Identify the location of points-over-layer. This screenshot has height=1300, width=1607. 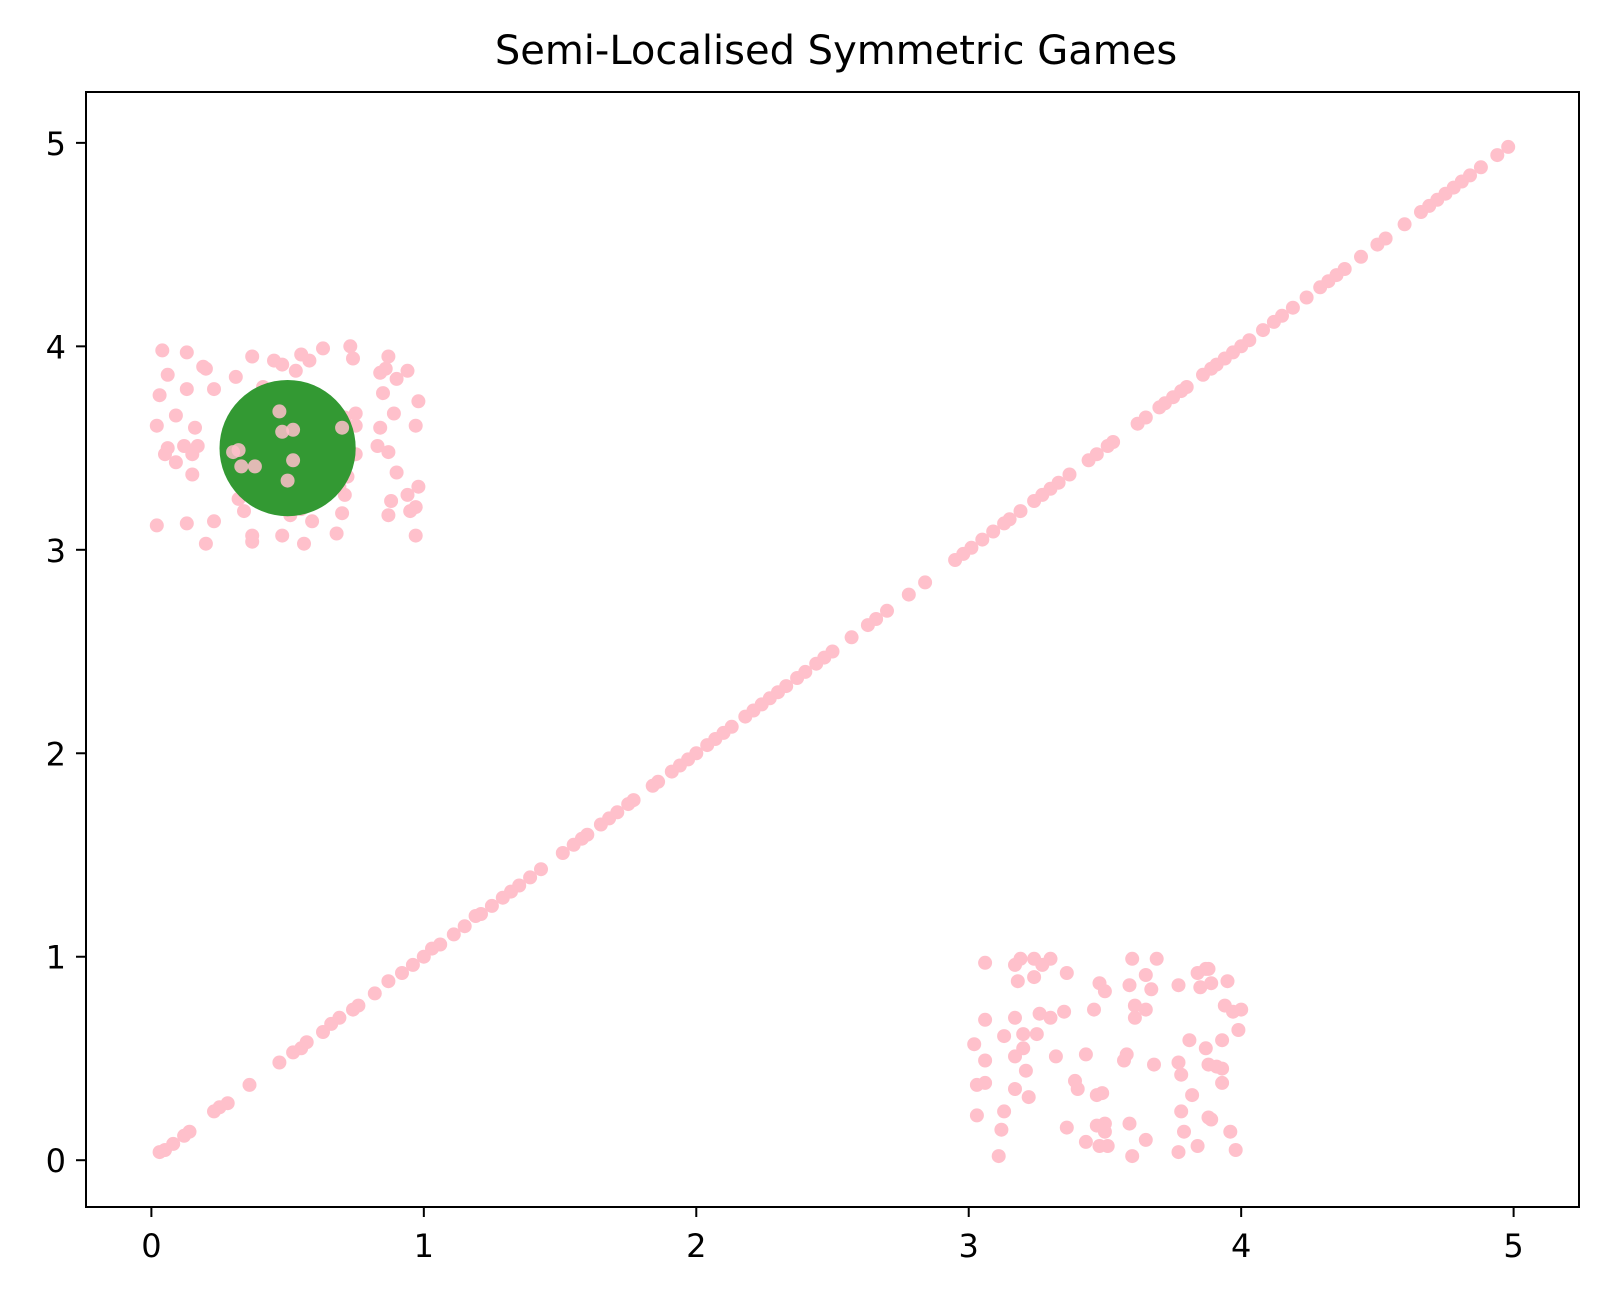
(288, 446).